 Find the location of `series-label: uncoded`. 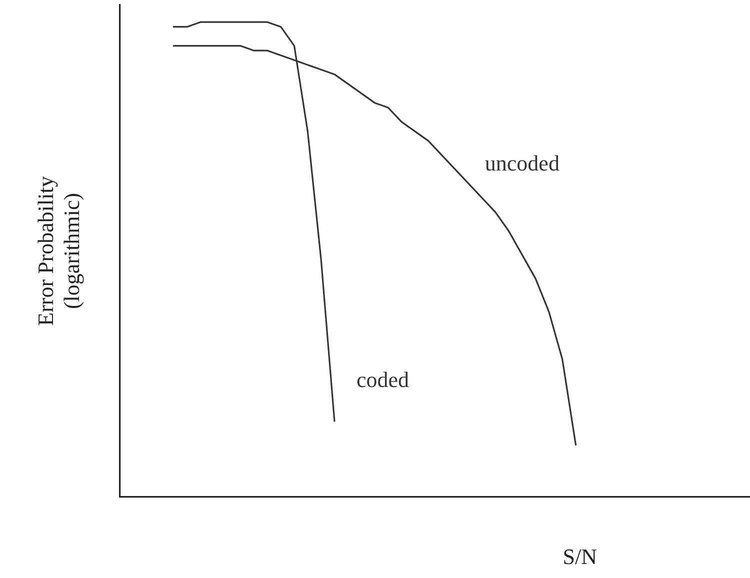

series-label: uncoded is located at coordinates (522, 163).